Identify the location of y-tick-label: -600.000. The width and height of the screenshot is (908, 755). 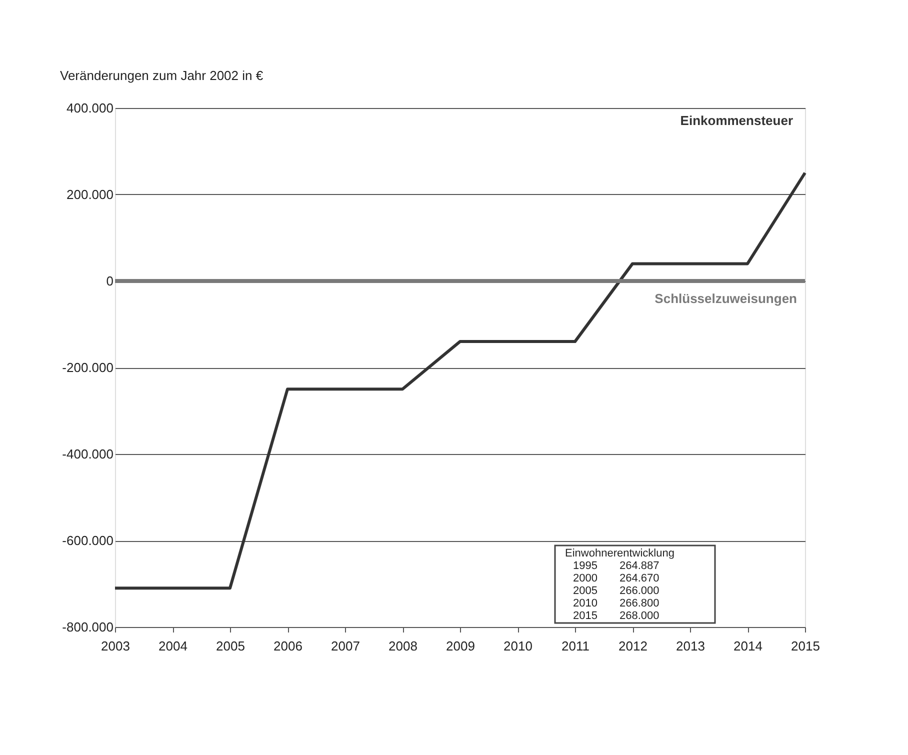
(88, 540).